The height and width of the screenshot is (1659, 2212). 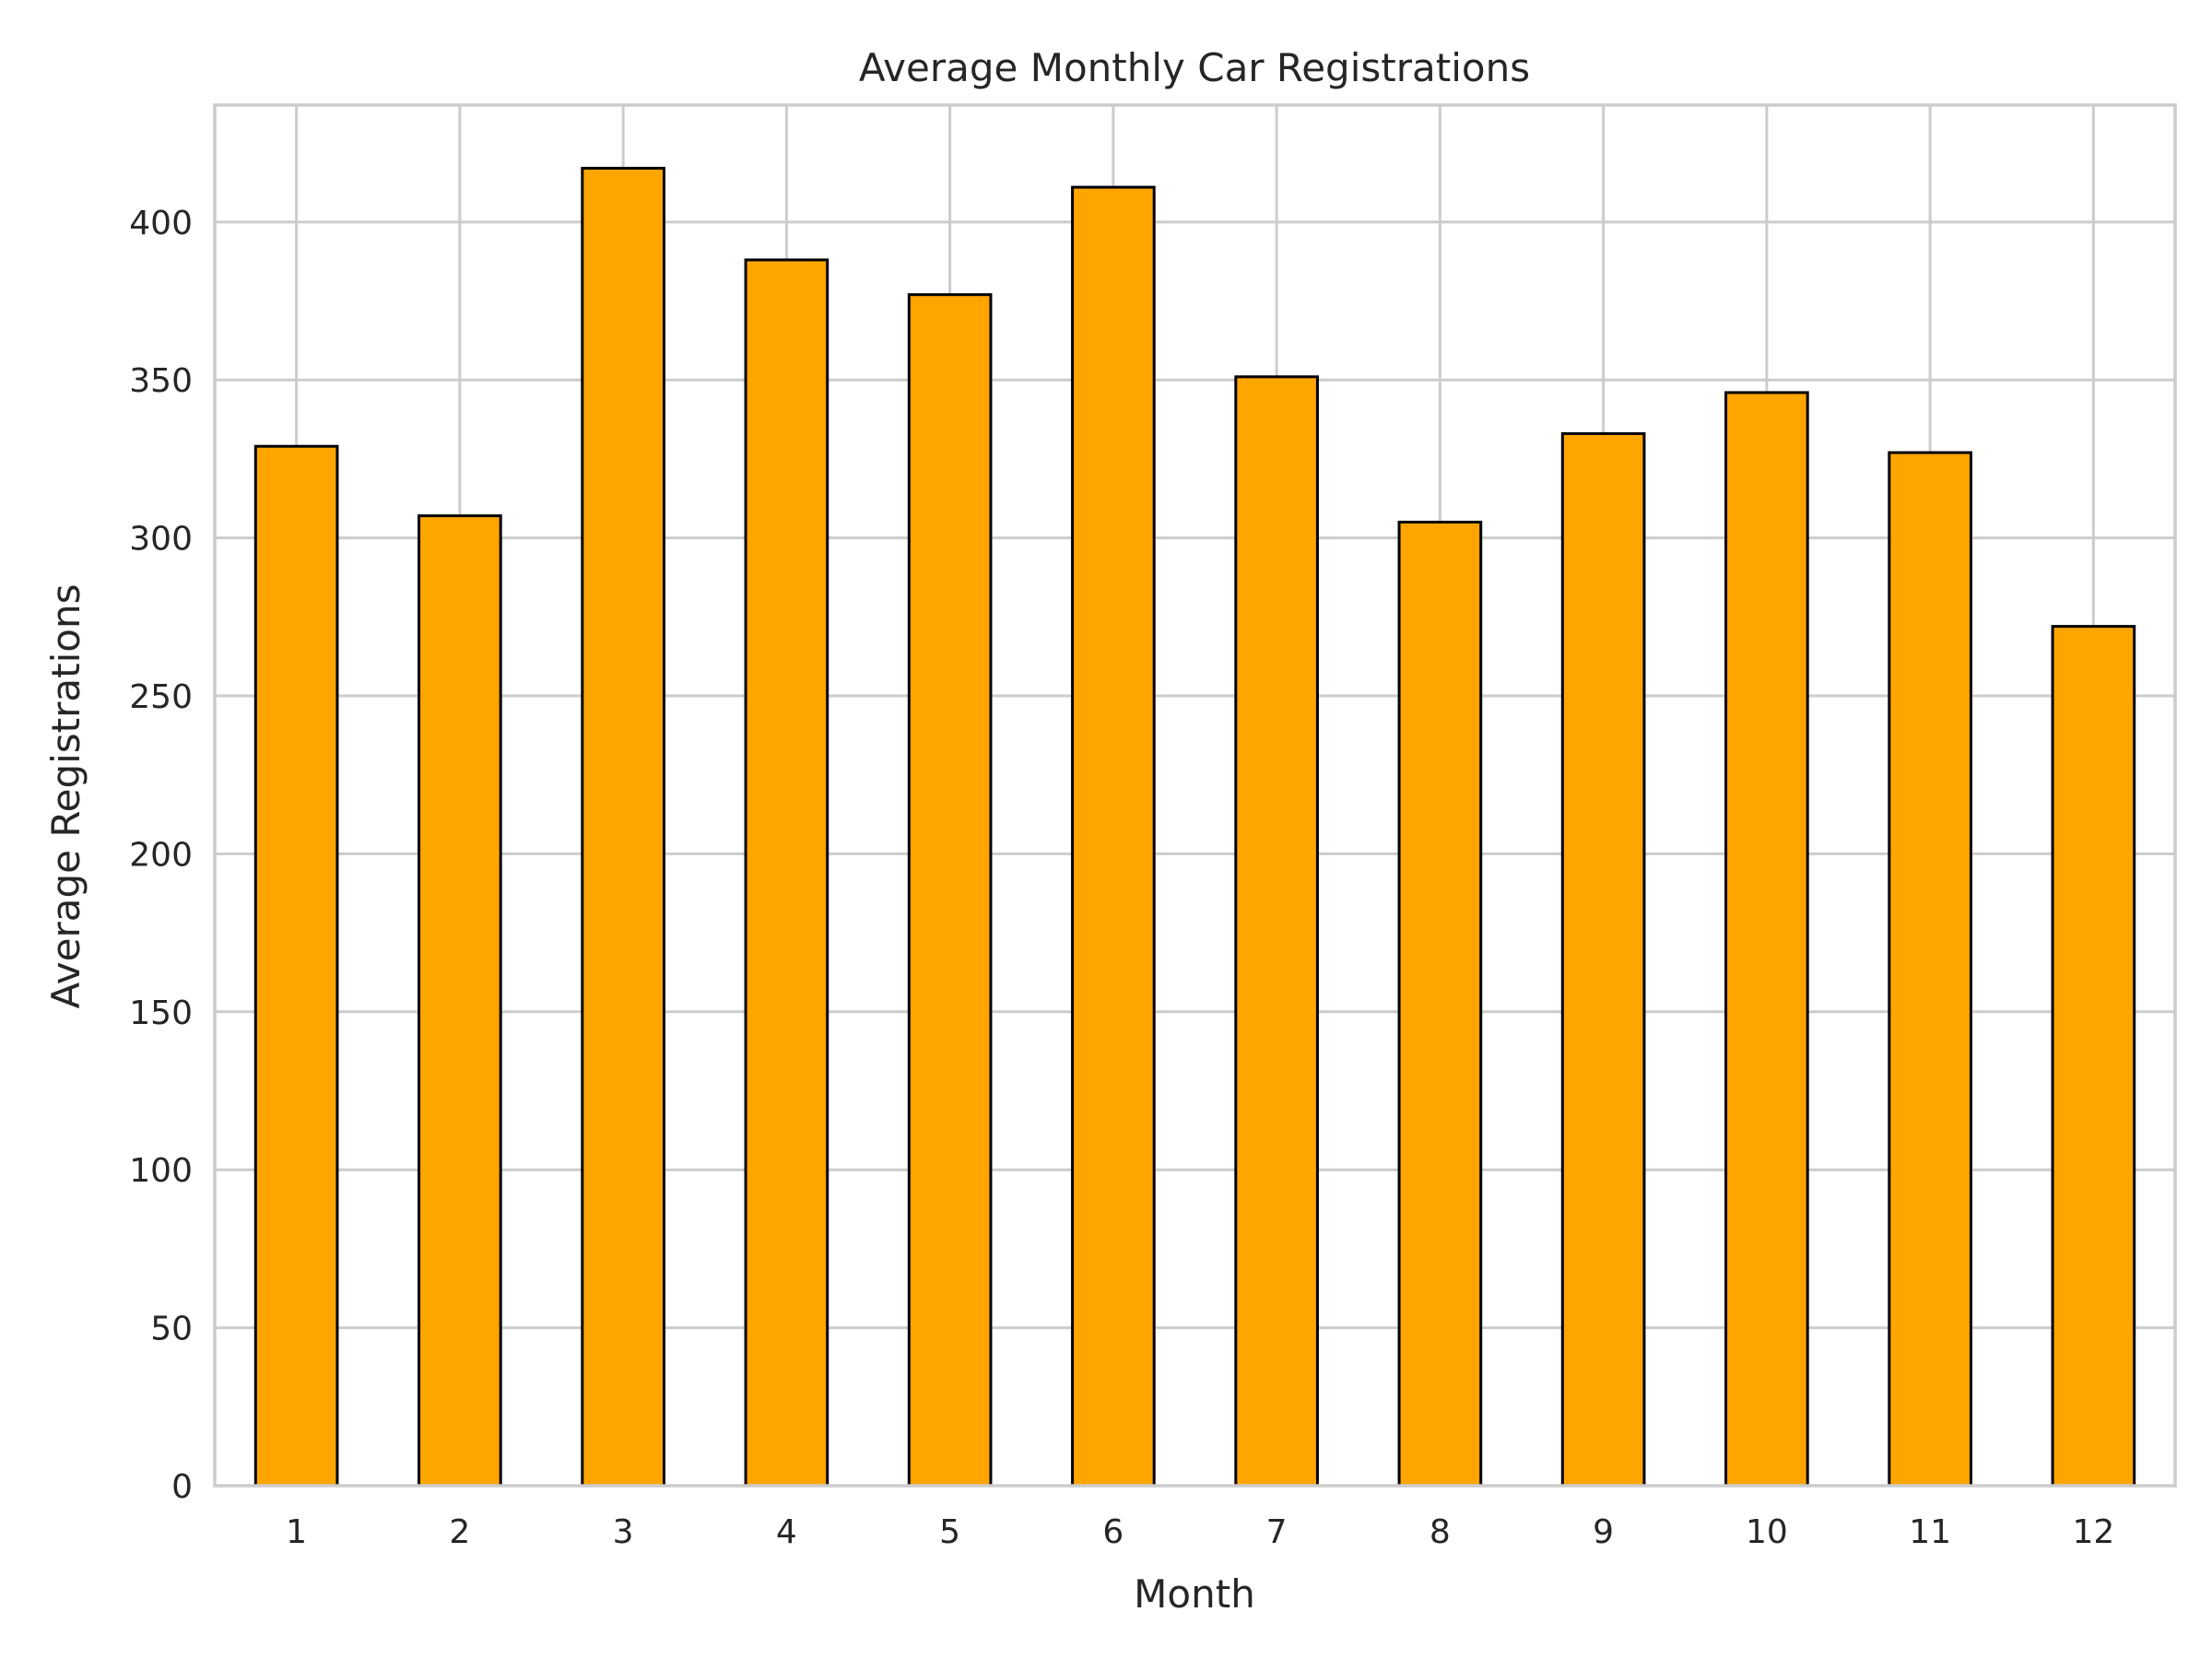 I want to click on y-tick-label: 300, so click(x=161, y=540).